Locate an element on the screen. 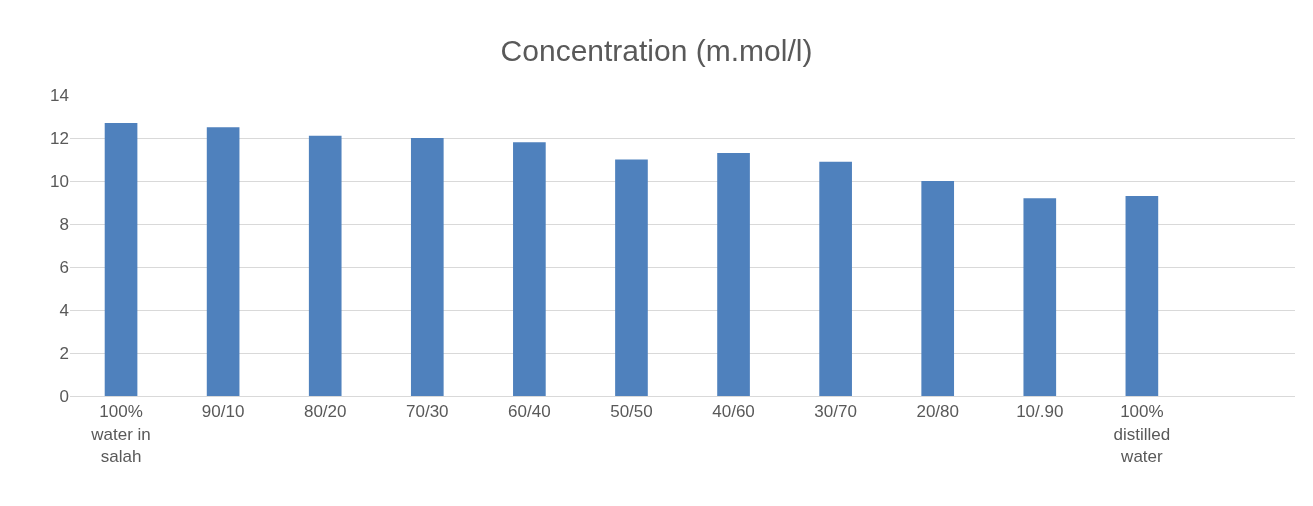  x-tick-label: 80/20 is located at coordinates (325, 412).